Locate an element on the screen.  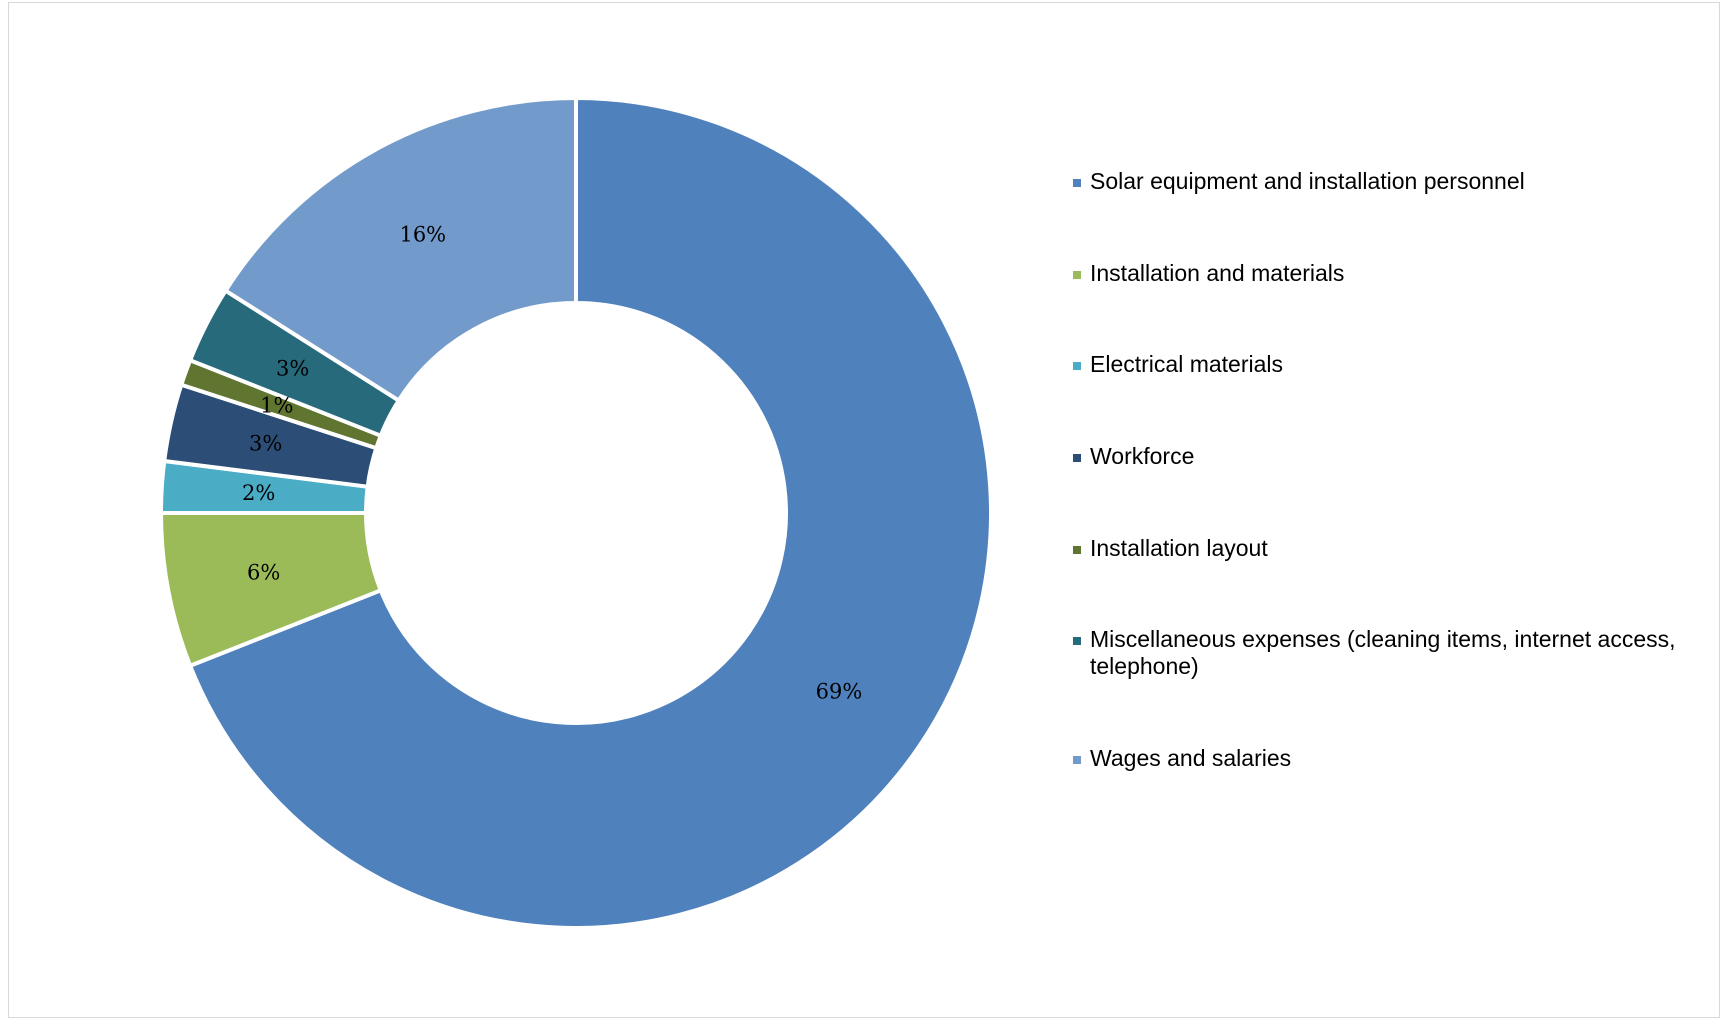
legend-label: Installation and materials is located at coordinates (1217, 273).